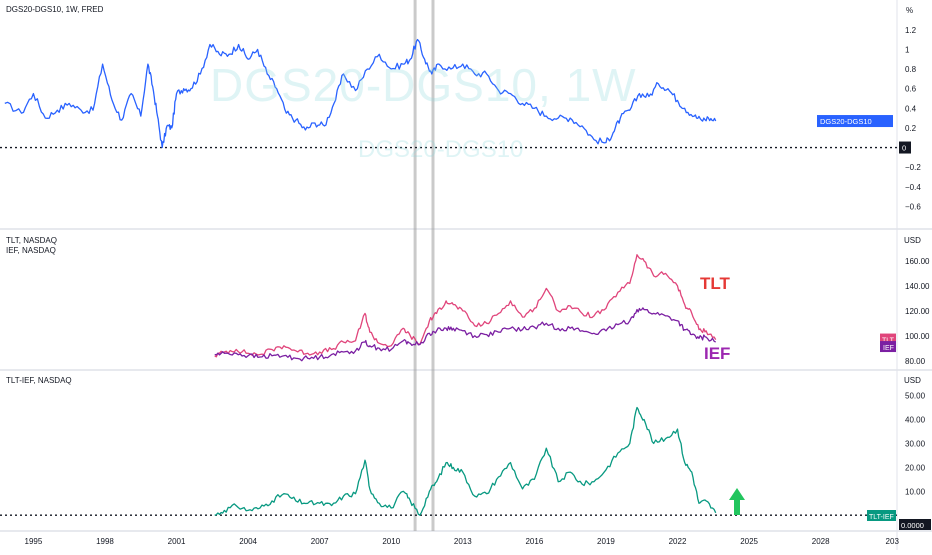 The height and width of the screenshot is (555, 932). I want to click on panel2-title: TLT, NASDAQ, so click(31, 240).